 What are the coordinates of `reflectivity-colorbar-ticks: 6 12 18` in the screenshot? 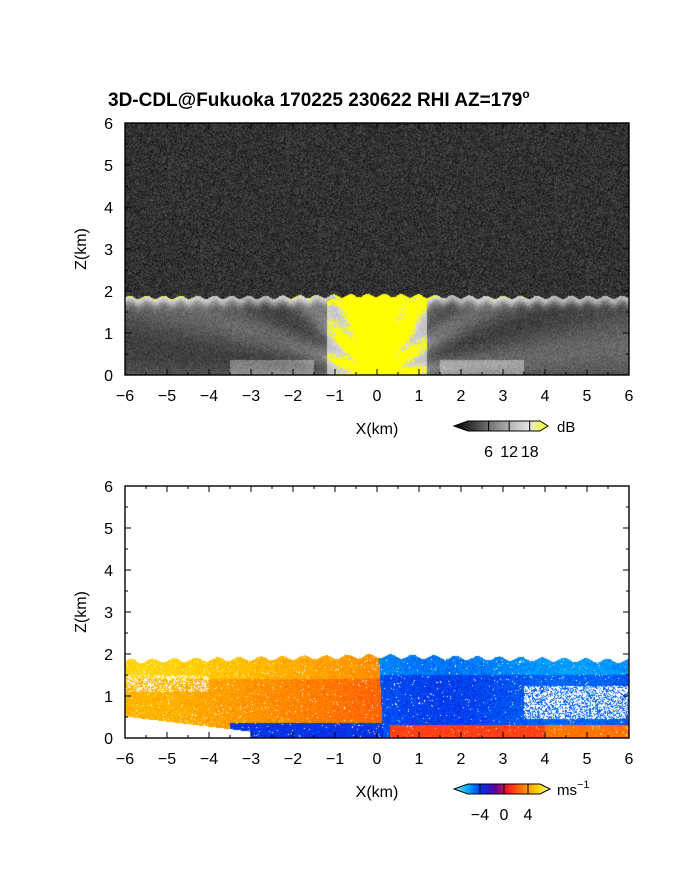 It's located at (511, 441).